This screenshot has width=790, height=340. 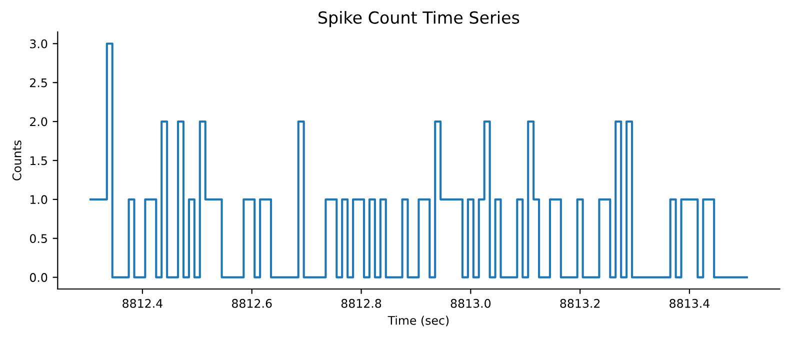 What do you see at coordinates (252, 303) in the screenshot?
I see `x-tick-label: 8812.6` at bounding box center [252, 303].